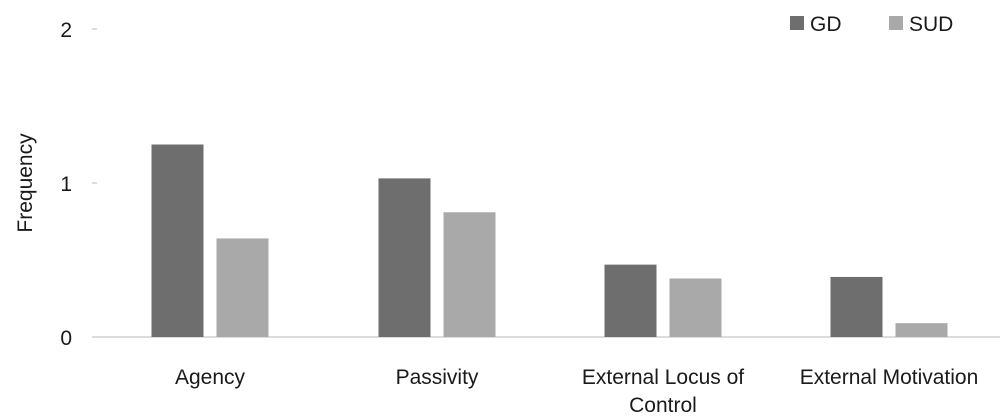 This screenshot has height=416, width=1004. I want to click on legend-label-gd: GD, so click(826, 24).